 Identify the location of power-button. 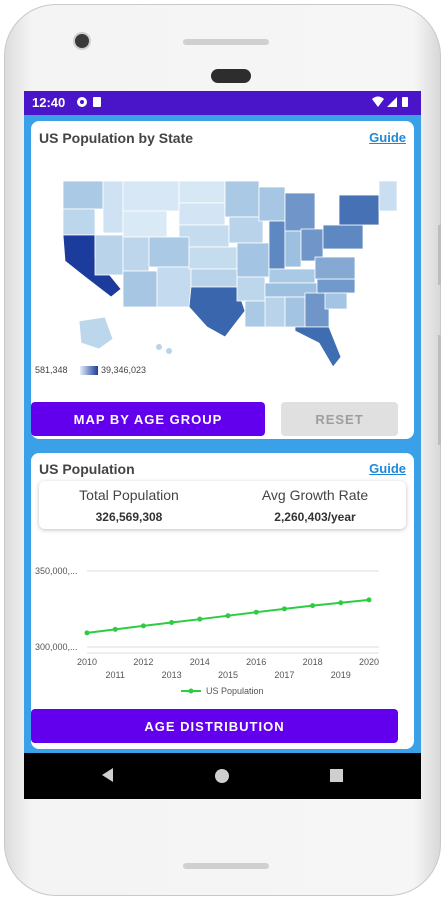
(439, 255).